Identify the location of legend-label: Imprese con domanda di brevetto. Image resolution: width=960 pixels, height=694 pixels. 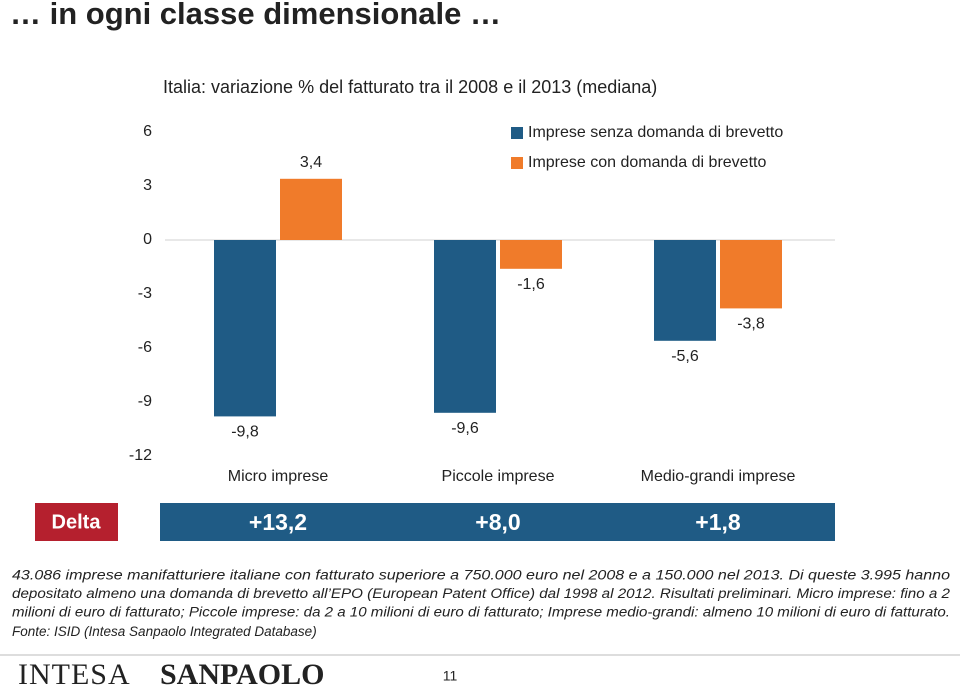
(647, 162).